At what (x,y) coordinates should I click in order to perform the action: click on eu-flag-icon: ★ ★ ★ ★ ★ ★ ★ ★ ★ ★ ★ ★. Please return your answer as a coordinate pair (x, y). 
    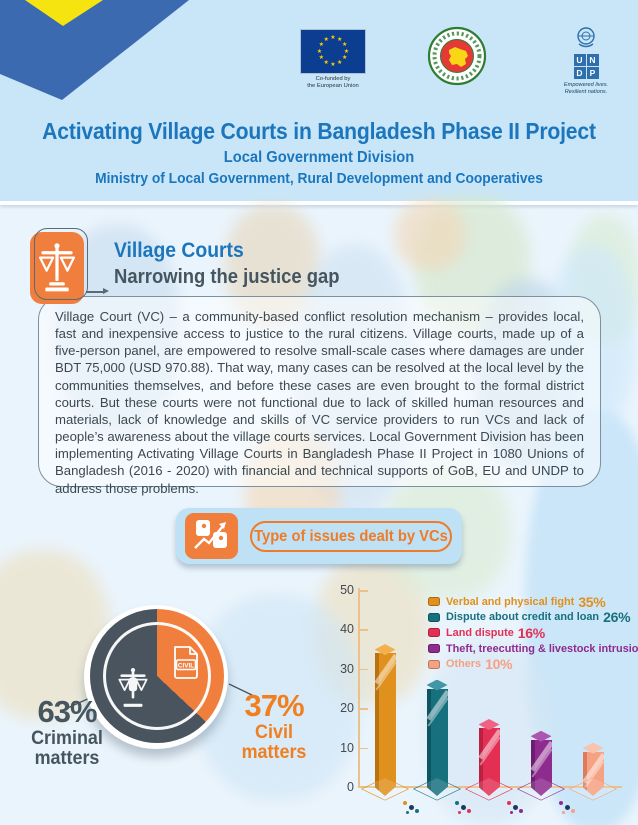
    Looking at the image, I should click on (333, 51).